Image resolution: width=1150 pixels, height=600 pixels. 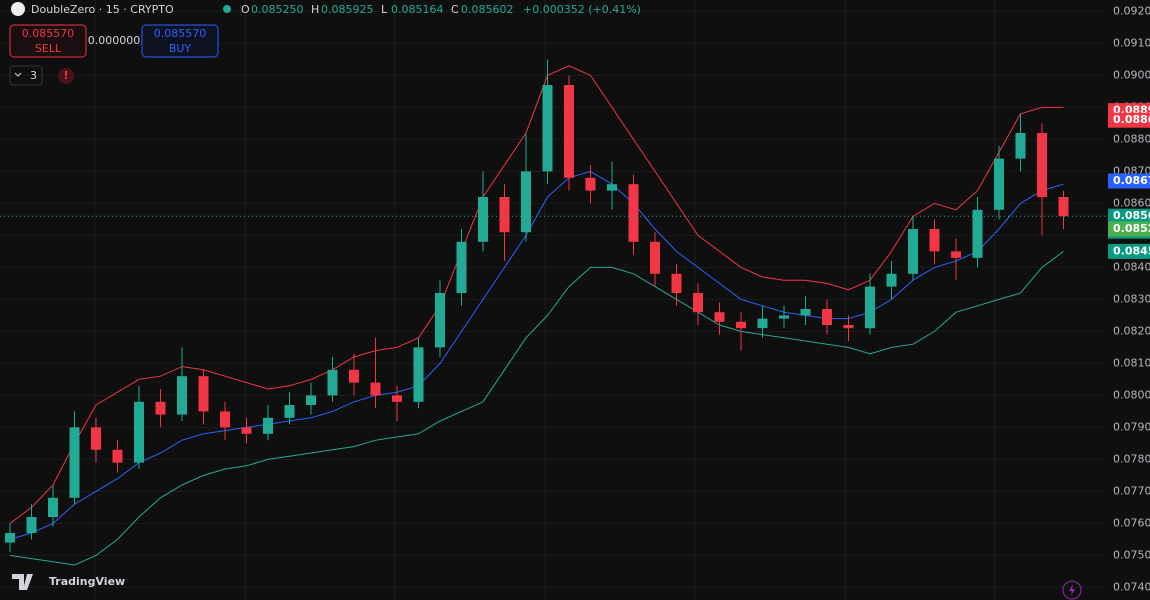 What do you see at coordinates (1131, 228) in the screenshot?
I see `price-badge-label: 0.0852` at bounding box center [1131, 228].